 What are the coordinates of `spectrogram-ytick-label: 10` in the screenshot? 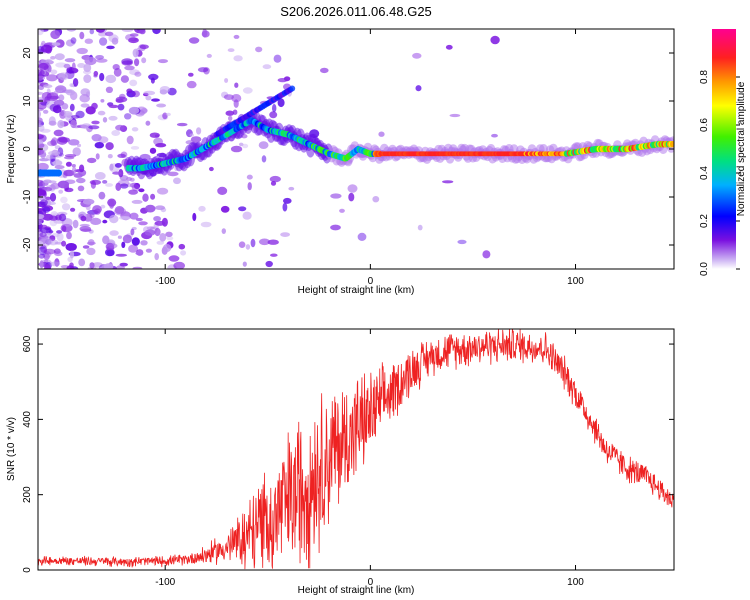 It's located at (27, 101).